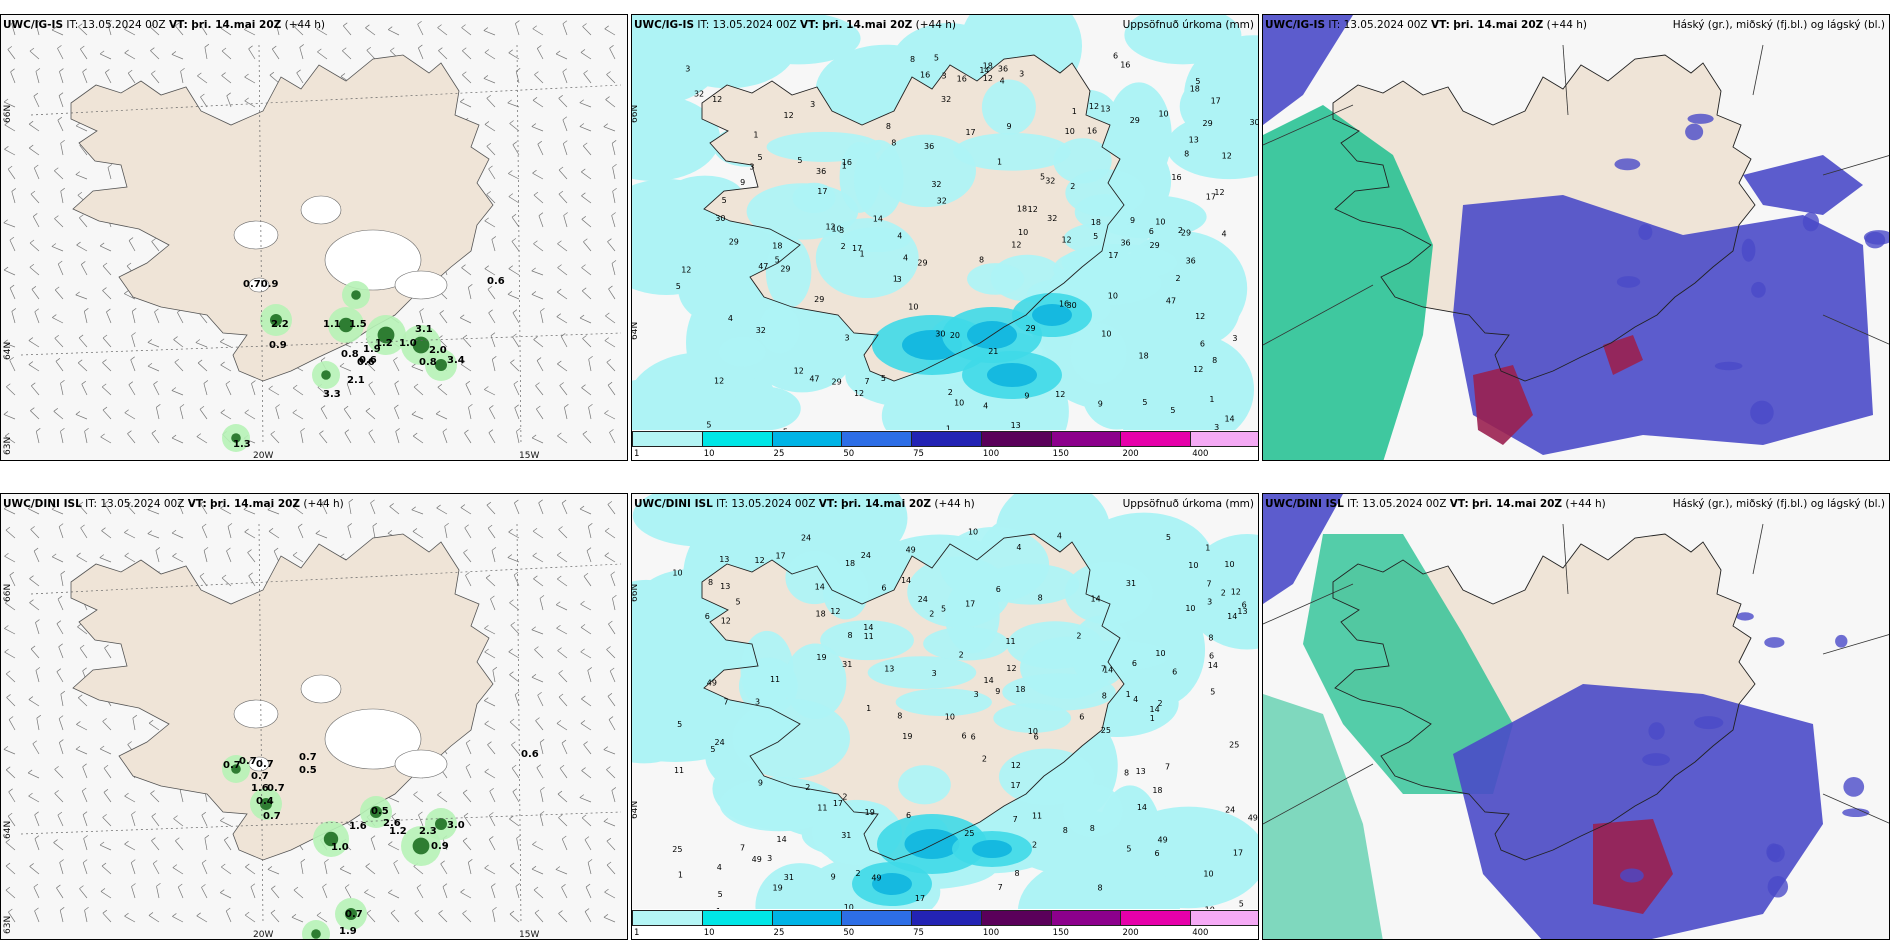  What do you see at coordinates (1200, 454) in the screenshot?
I see `colorbar-tick-label: 400` at bounding box center [1200, 454].